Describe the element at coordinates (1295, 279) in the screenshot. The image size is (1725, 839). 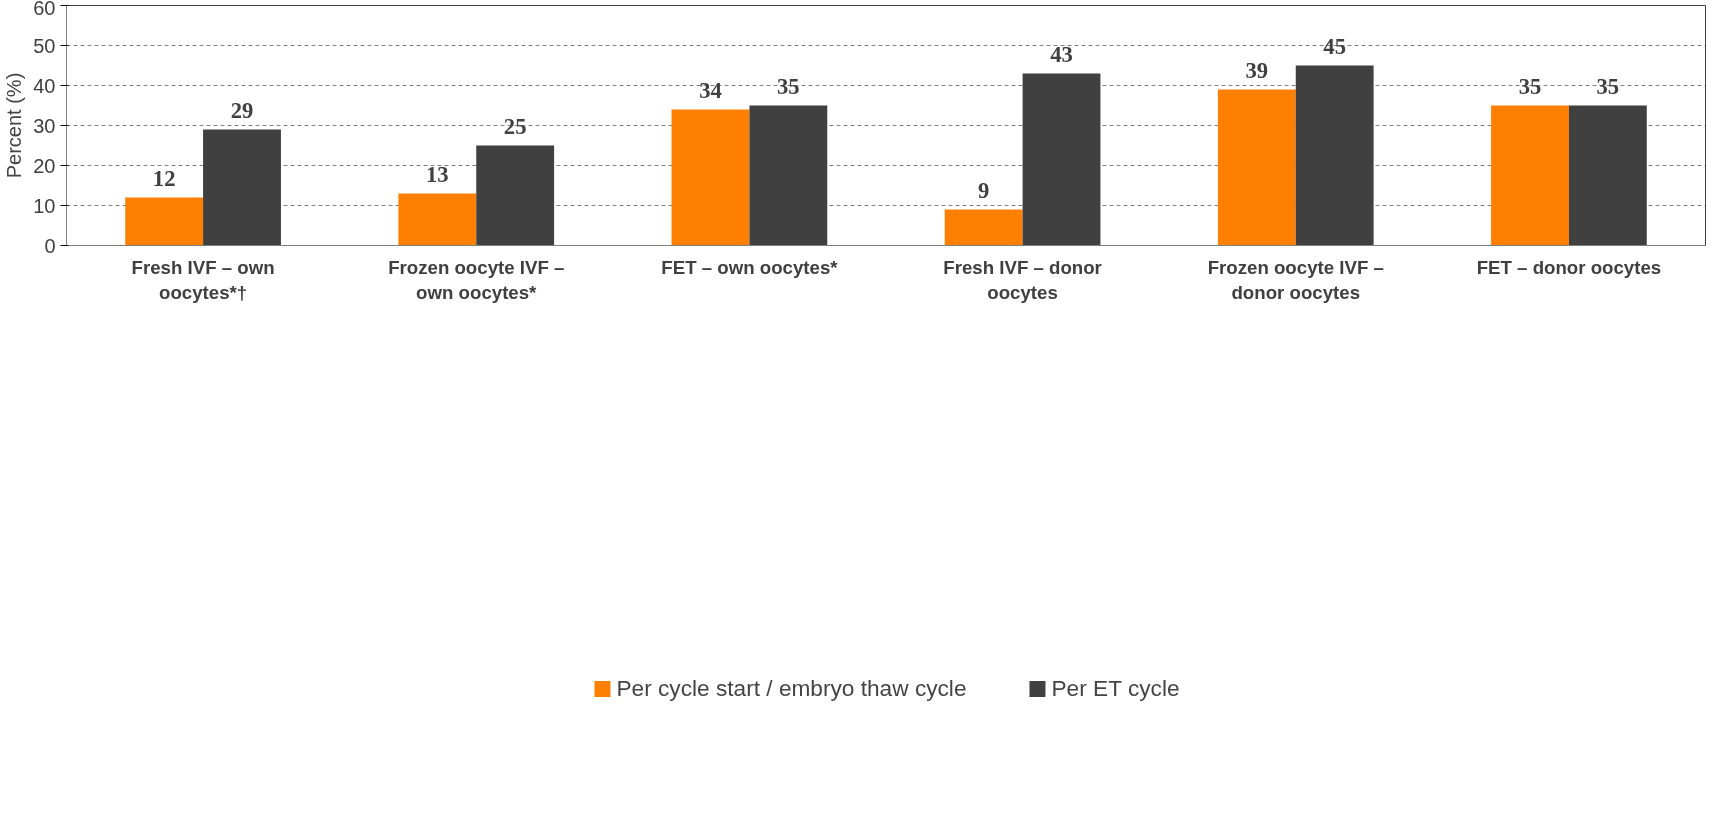
I see `x-tick-label: Frozen oocyte IVF – donor oocytes` at that location.